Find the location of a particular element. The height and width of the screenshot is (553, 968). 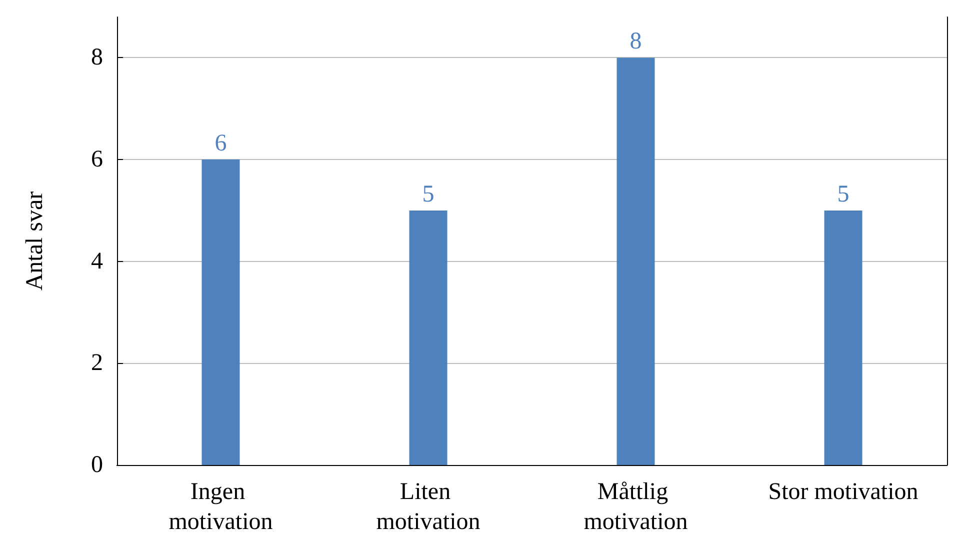

y-tick-label: 0 is located at coordinates (97, 465).